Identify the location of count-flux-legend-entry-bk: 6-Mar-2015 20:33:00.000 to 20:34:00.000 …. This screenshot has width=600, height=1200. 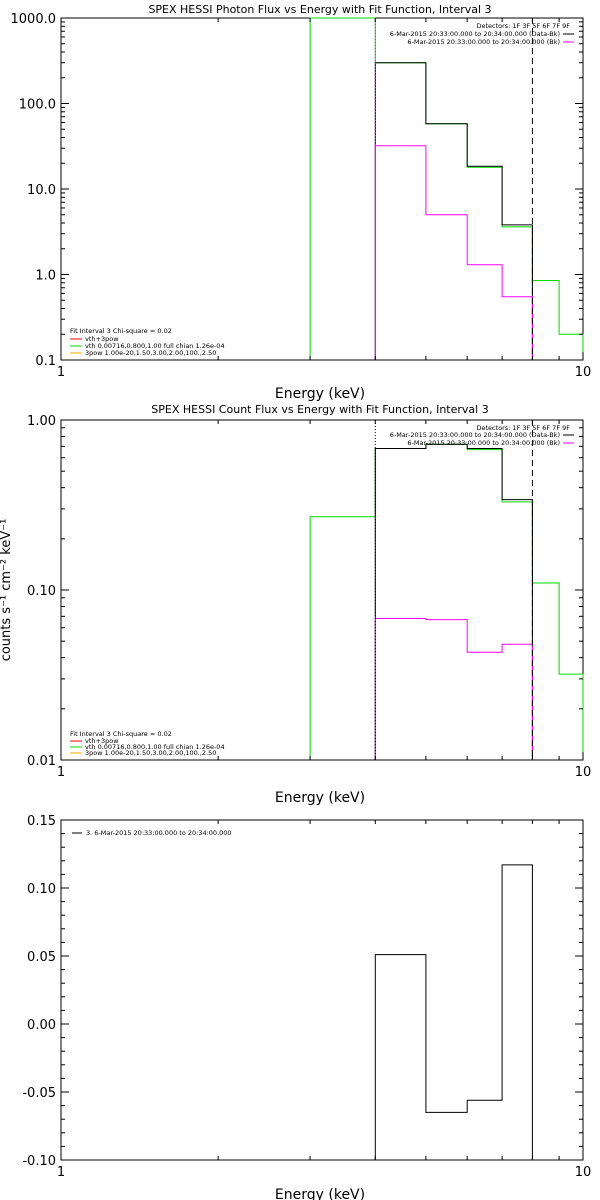
(483, 443).